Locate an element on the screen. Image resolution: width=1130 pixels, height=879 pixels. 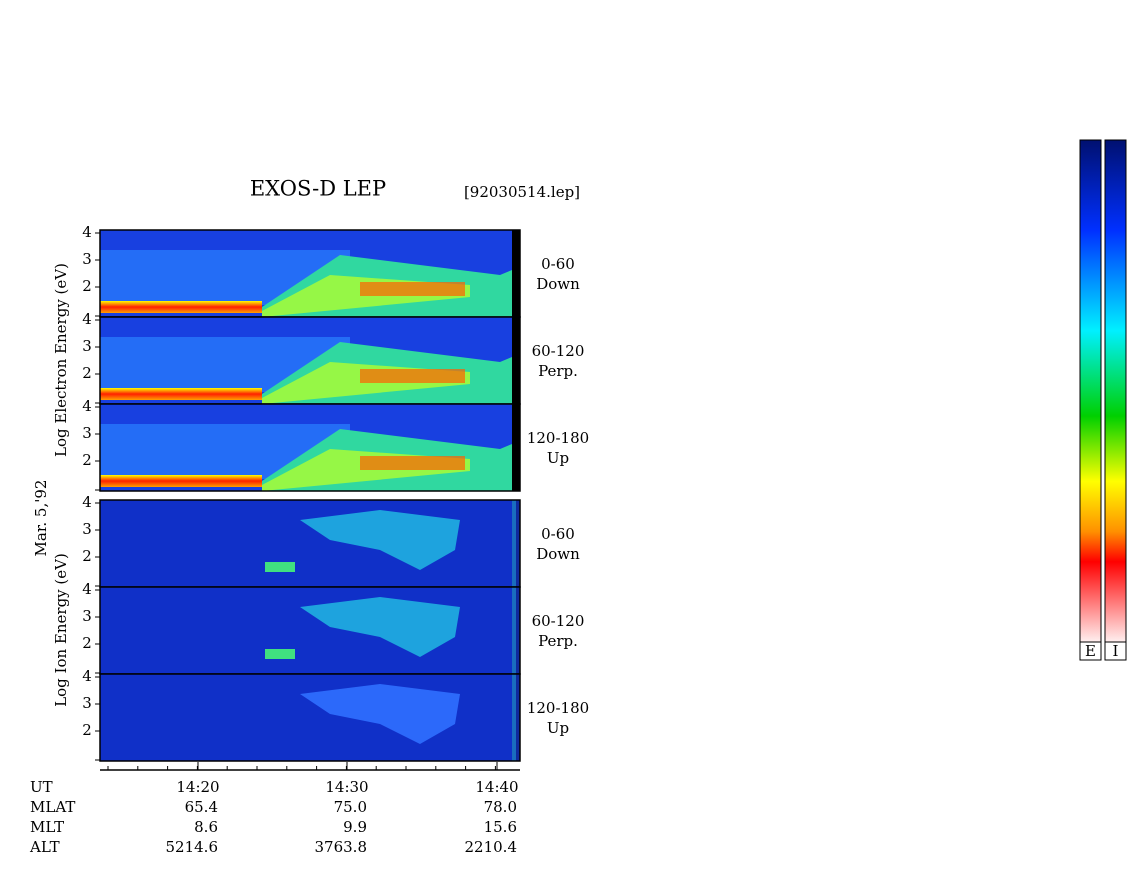
group-label: Log Ion Energy (eV) is located at coordinates (61, 630).